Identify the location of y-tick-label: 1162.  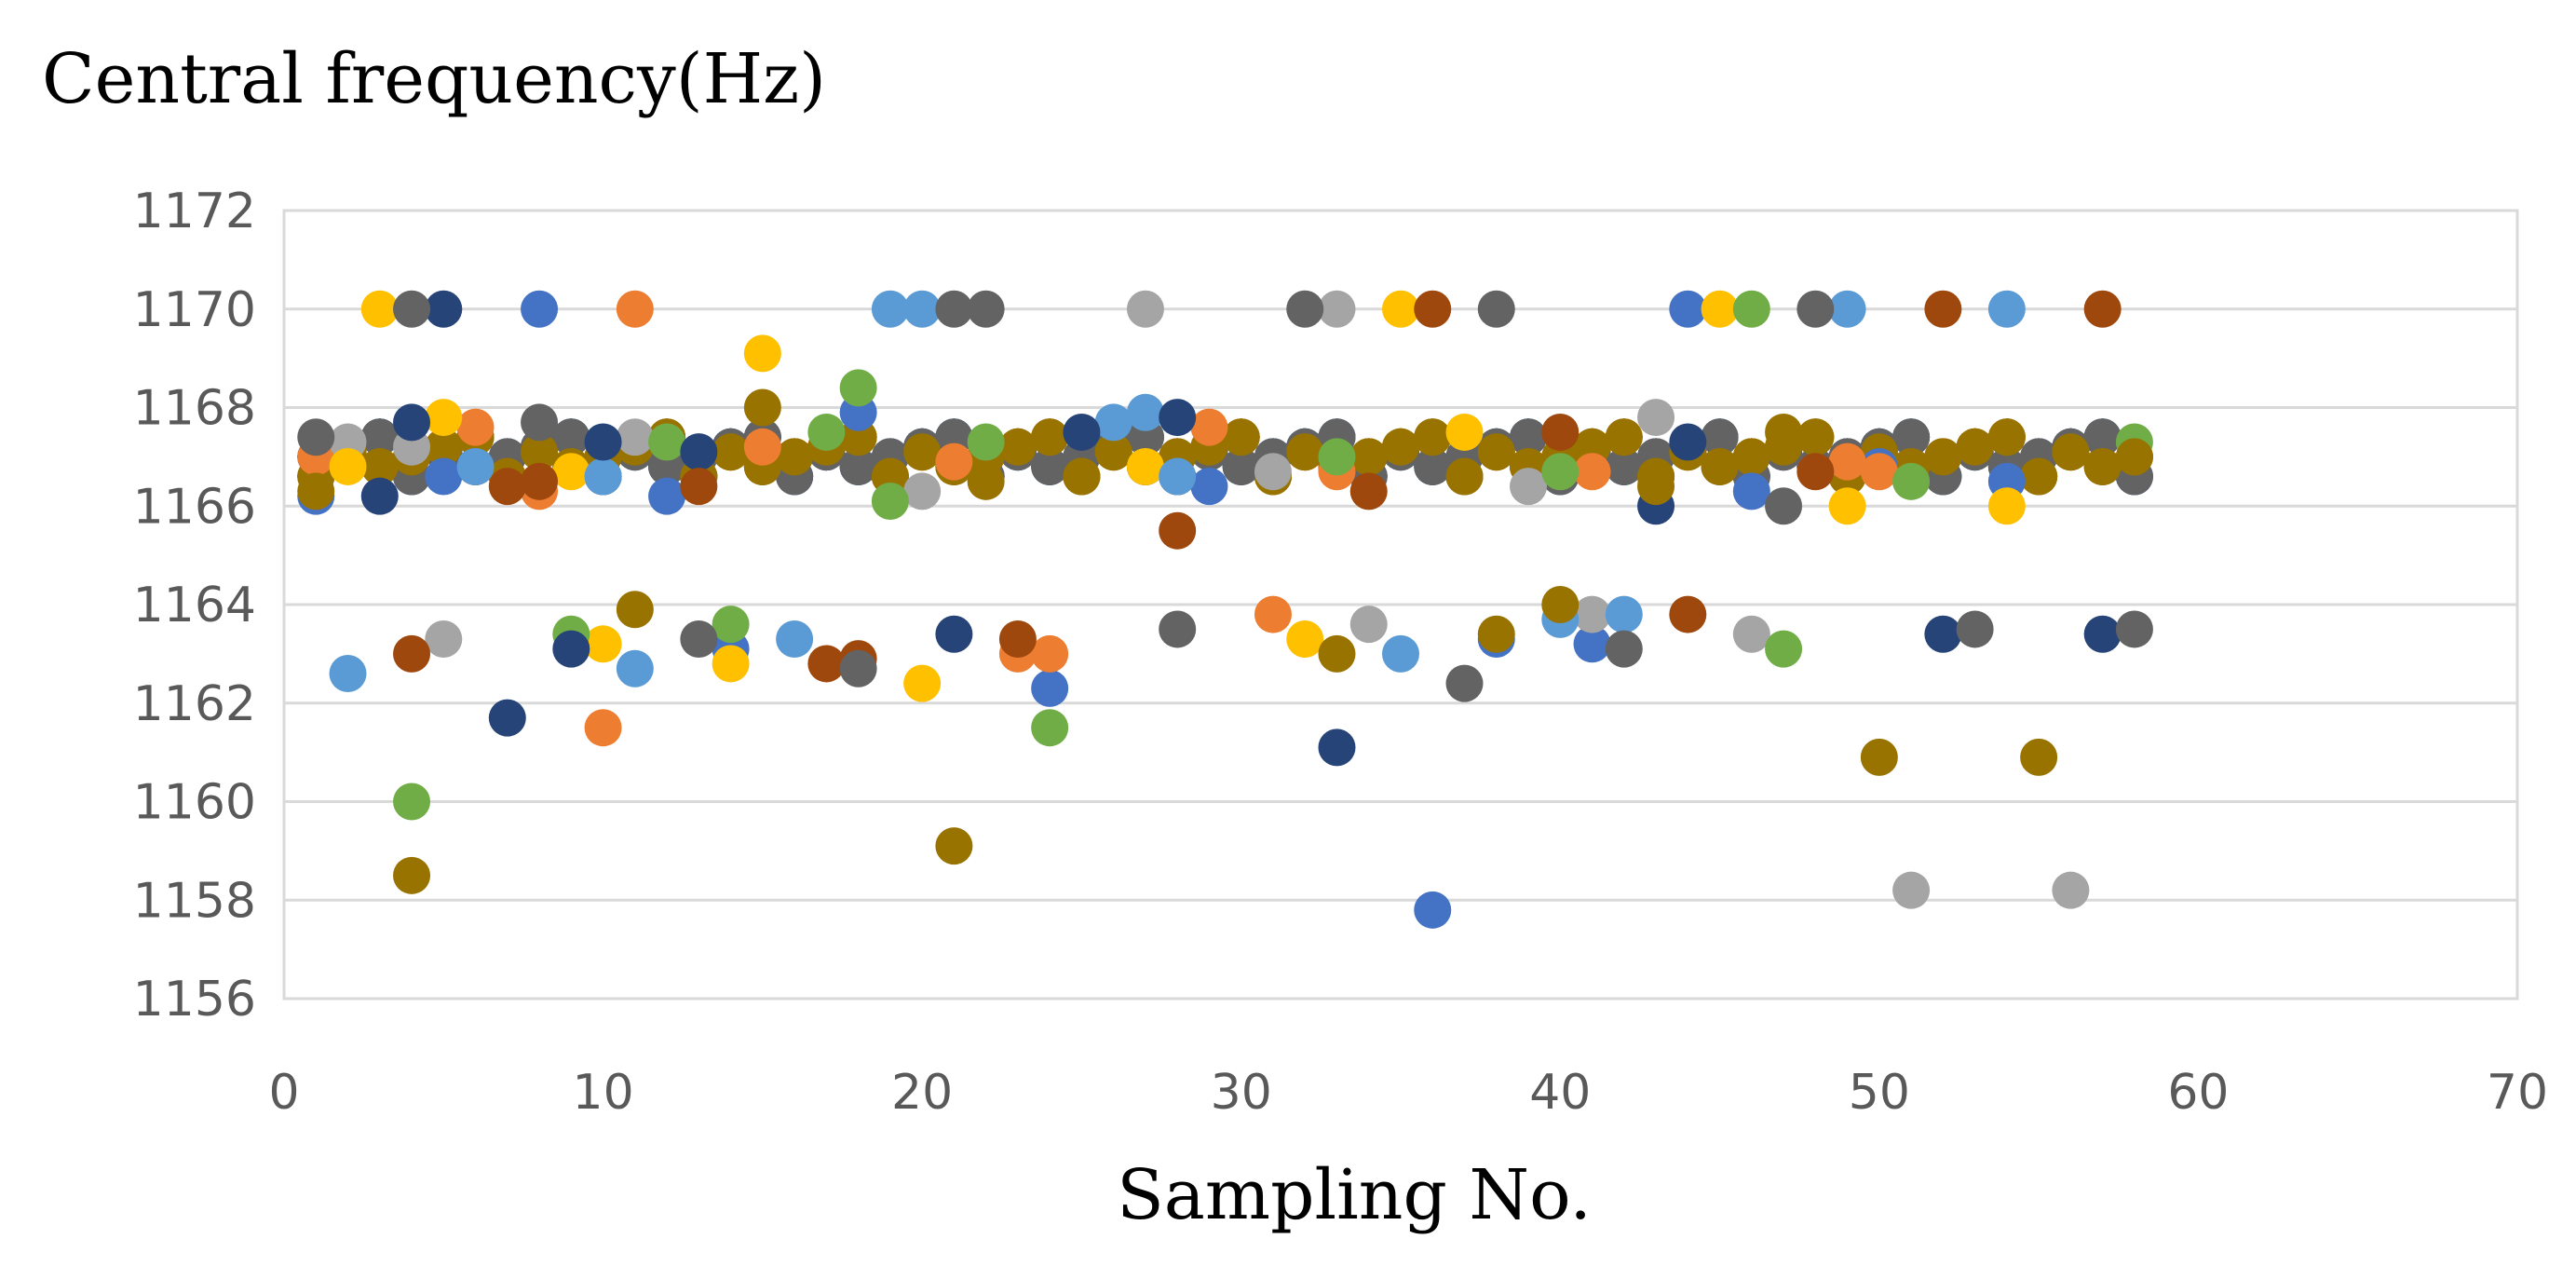
(194, 704).